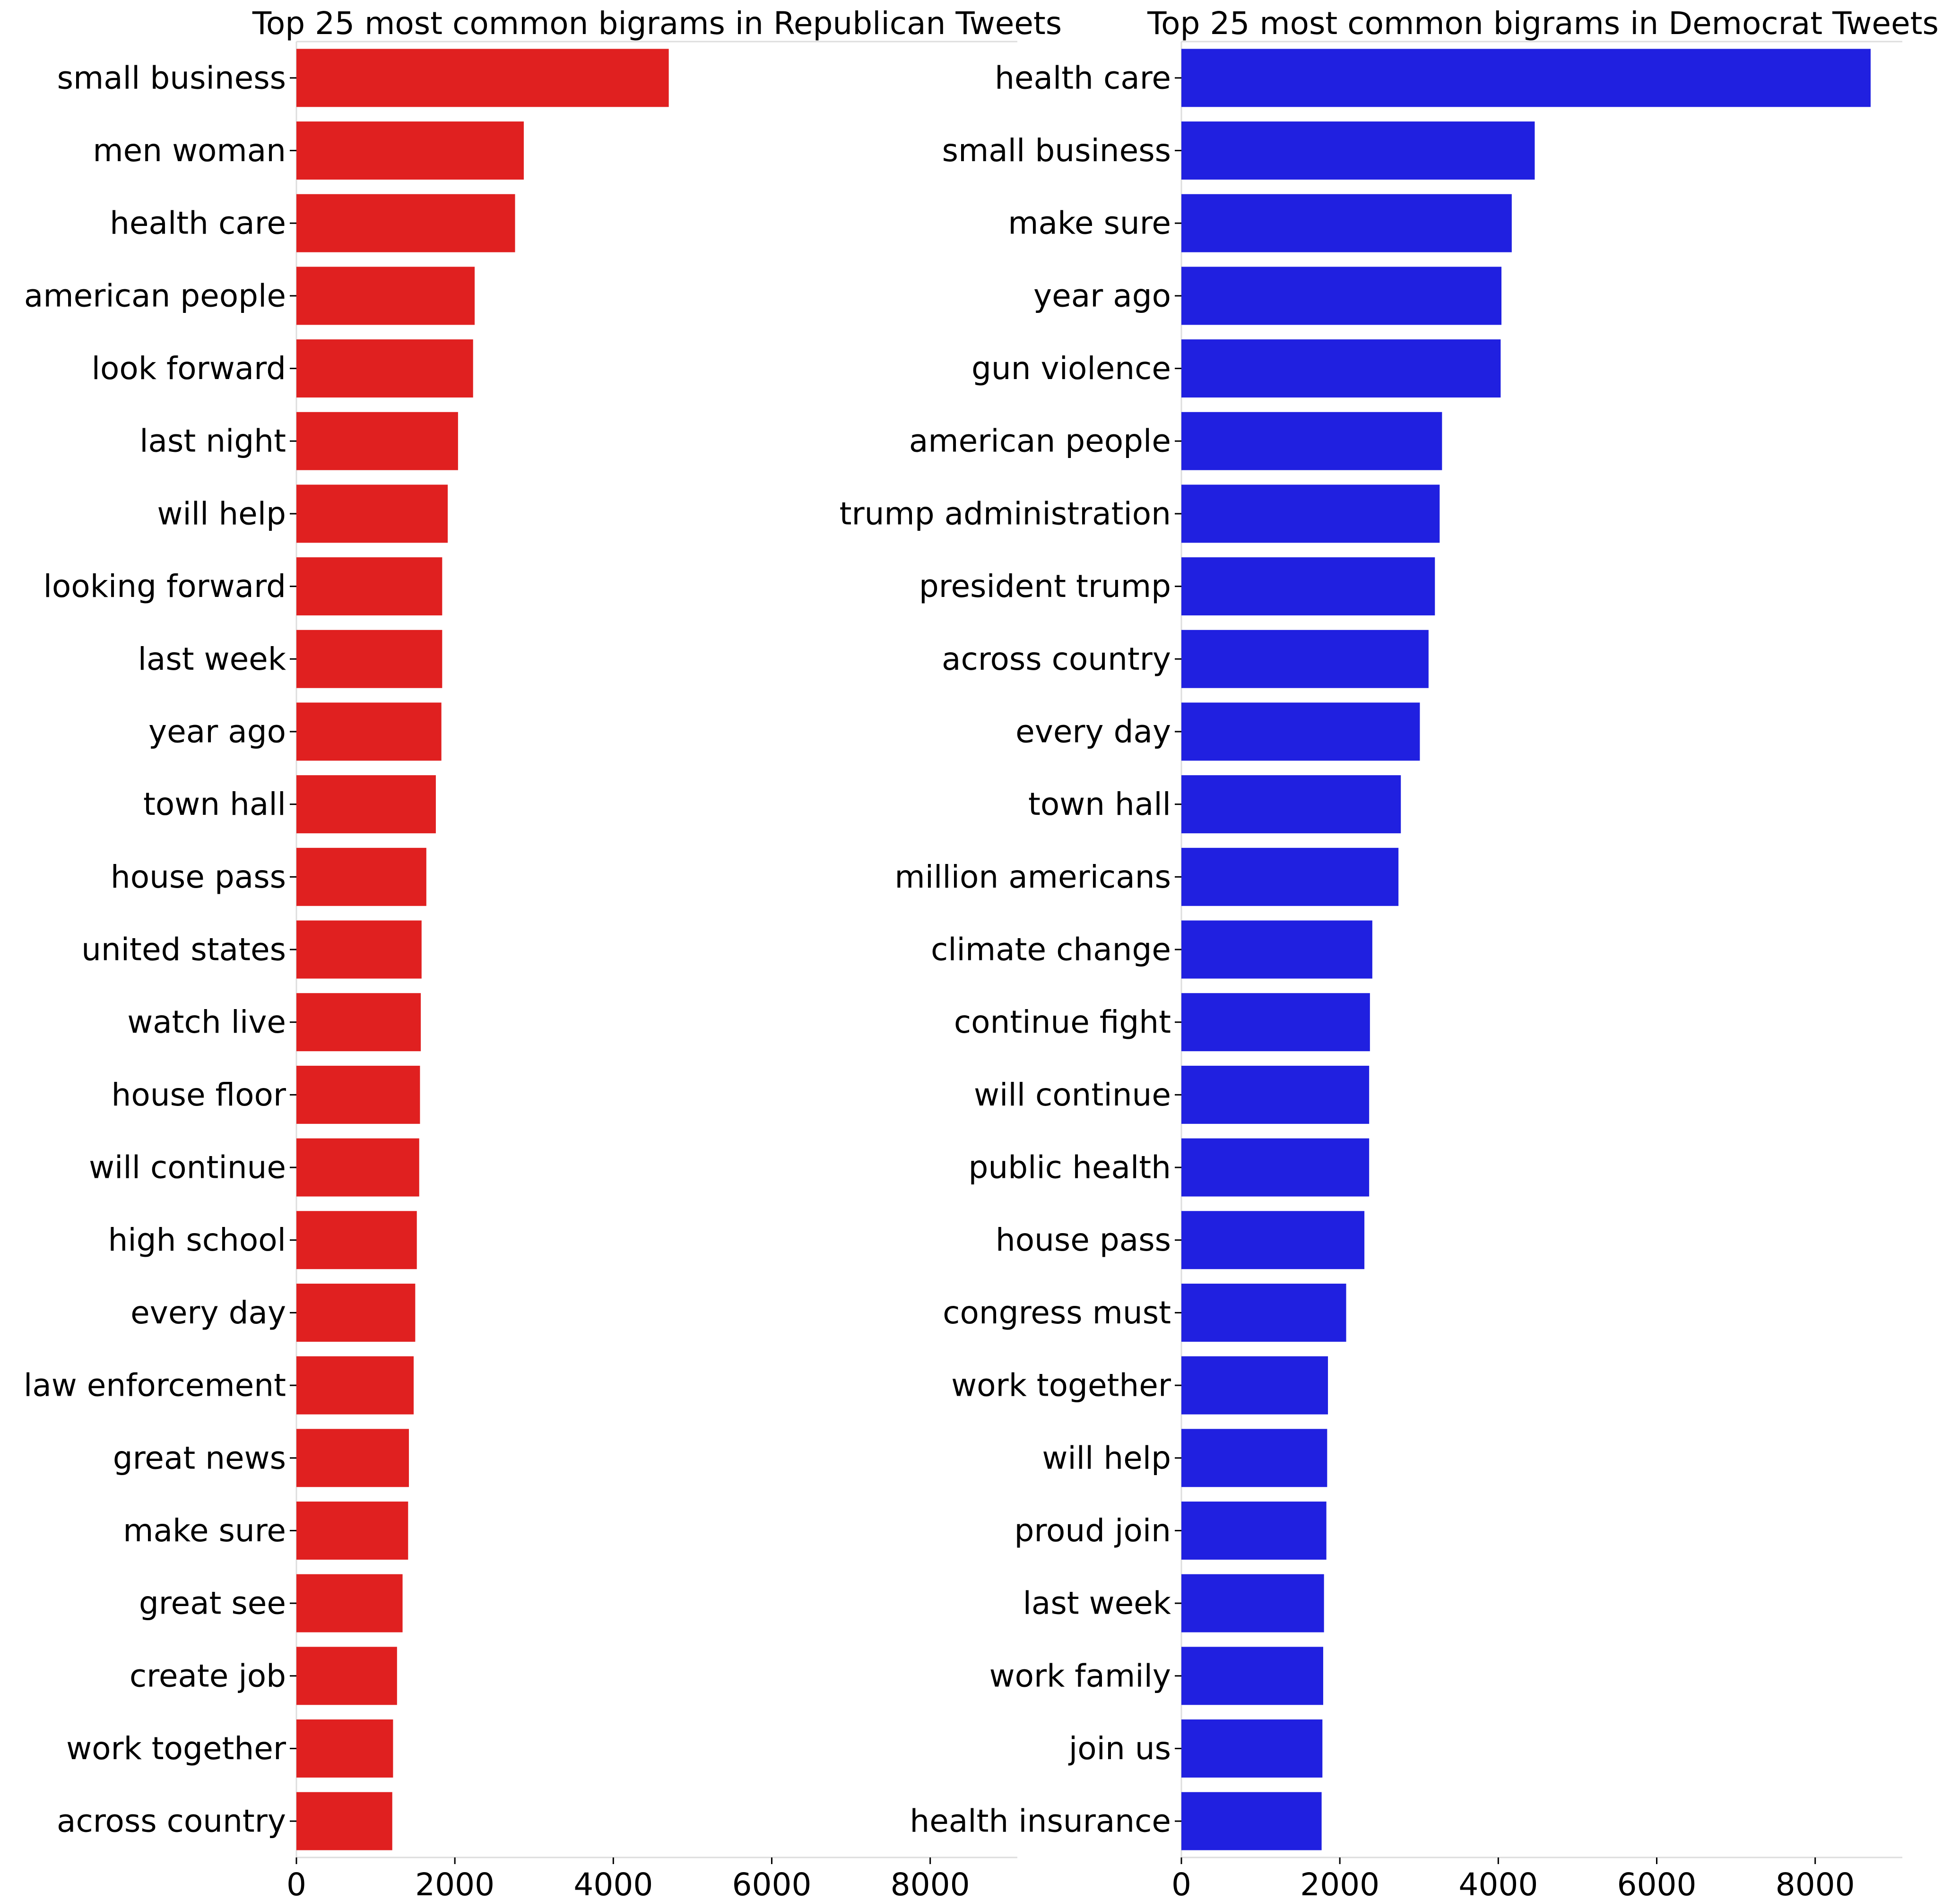  I want to click on bar-health-insurance, so click(1252, 1821).